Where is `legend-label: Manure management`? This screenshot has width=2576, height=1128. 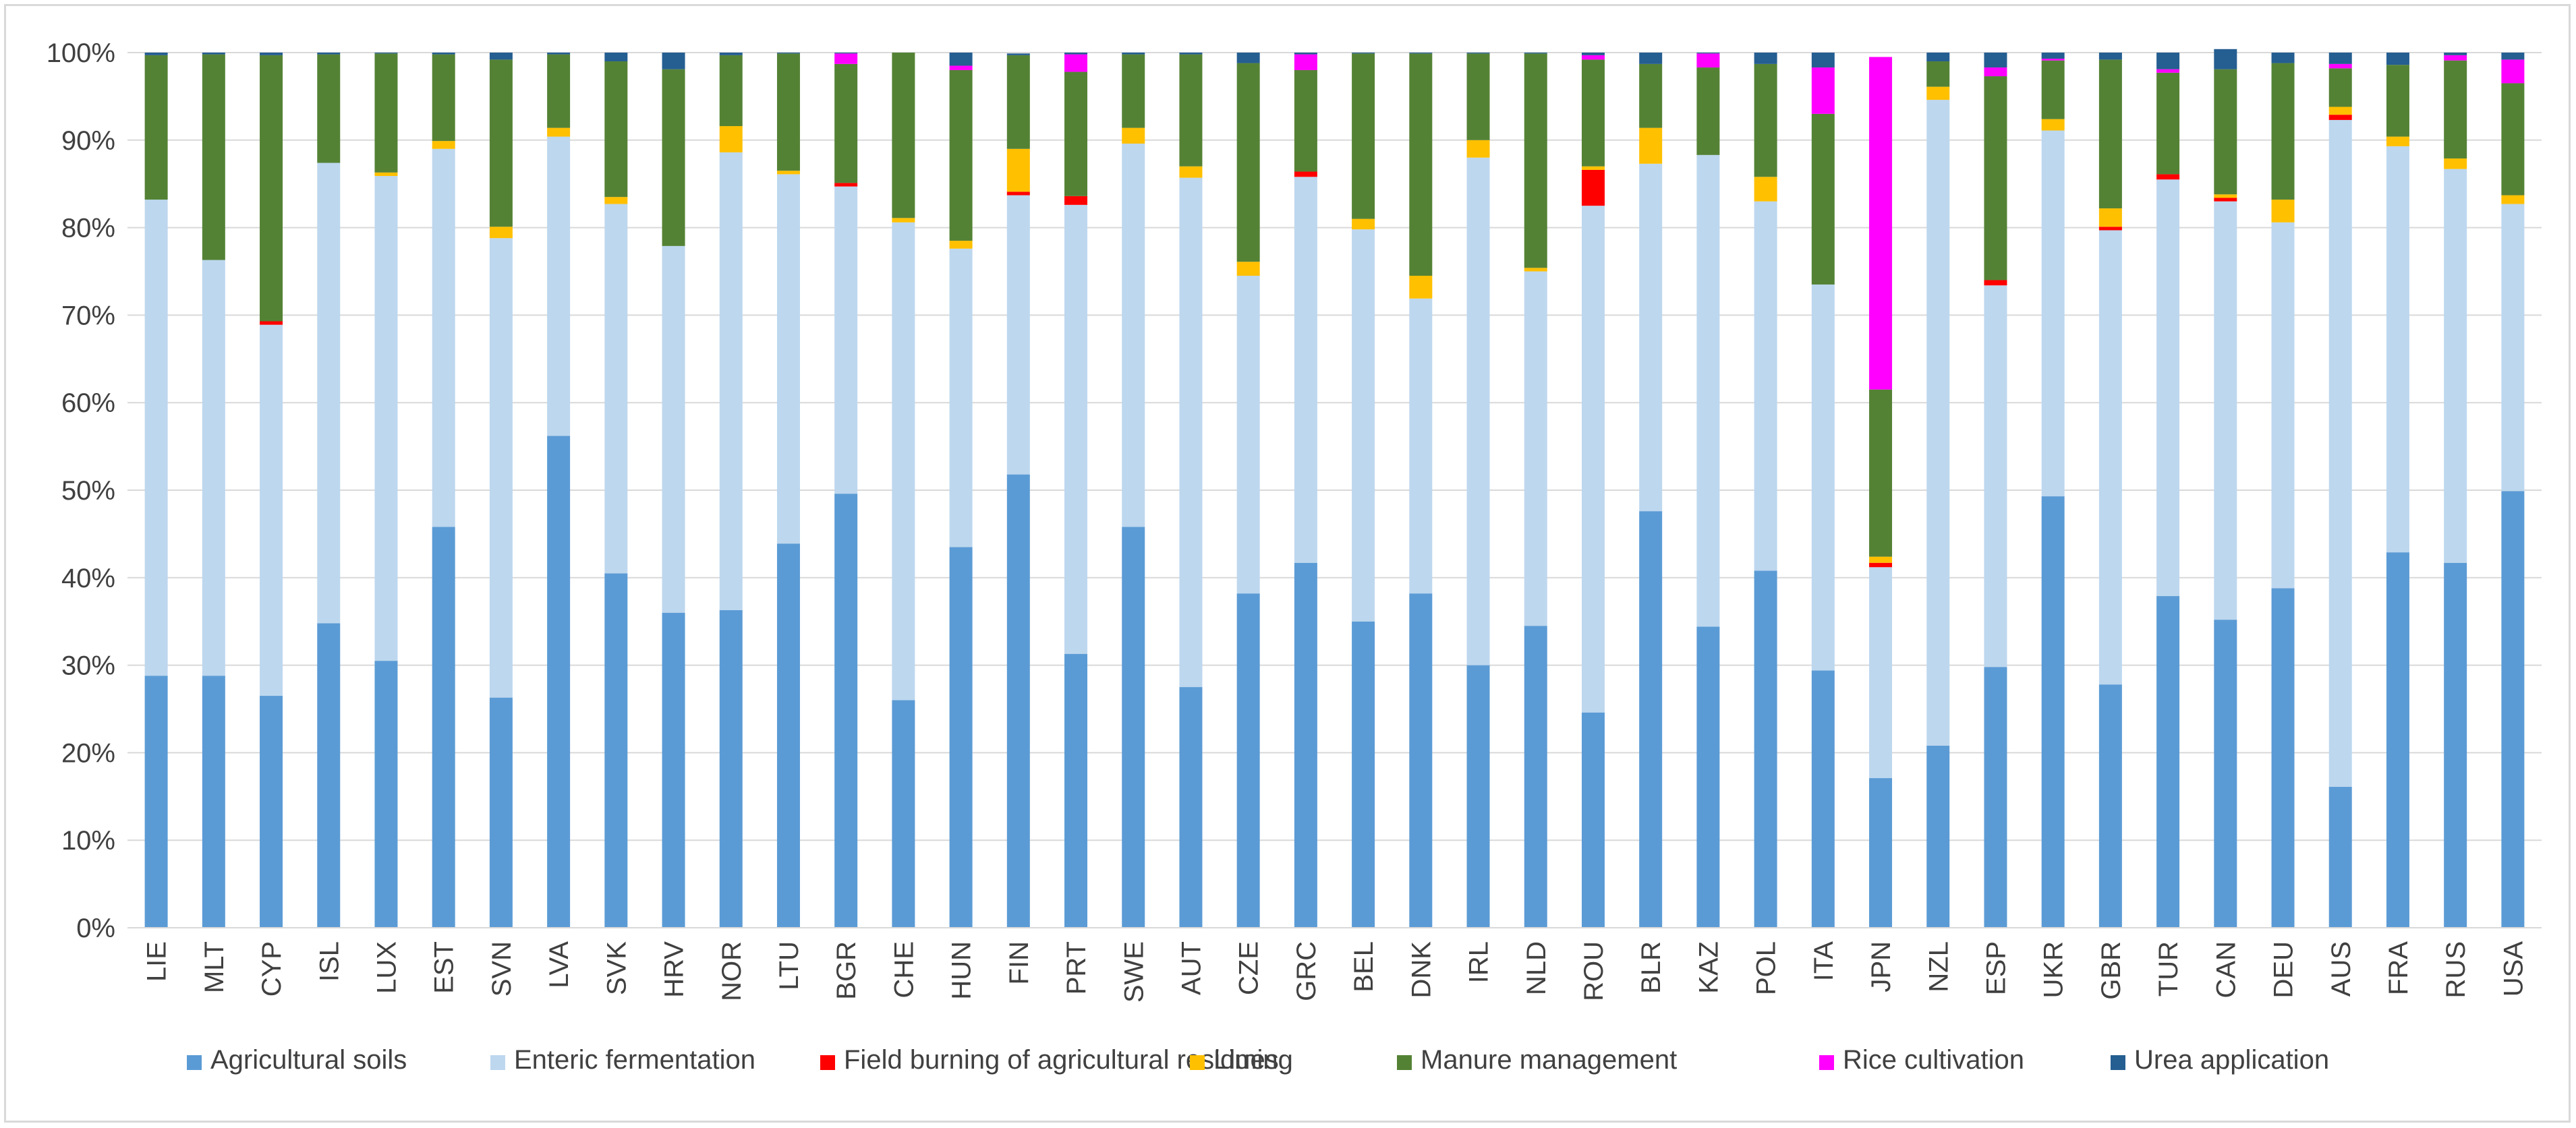
legend-label: Manure management is located at coordinates (1549, 1060).